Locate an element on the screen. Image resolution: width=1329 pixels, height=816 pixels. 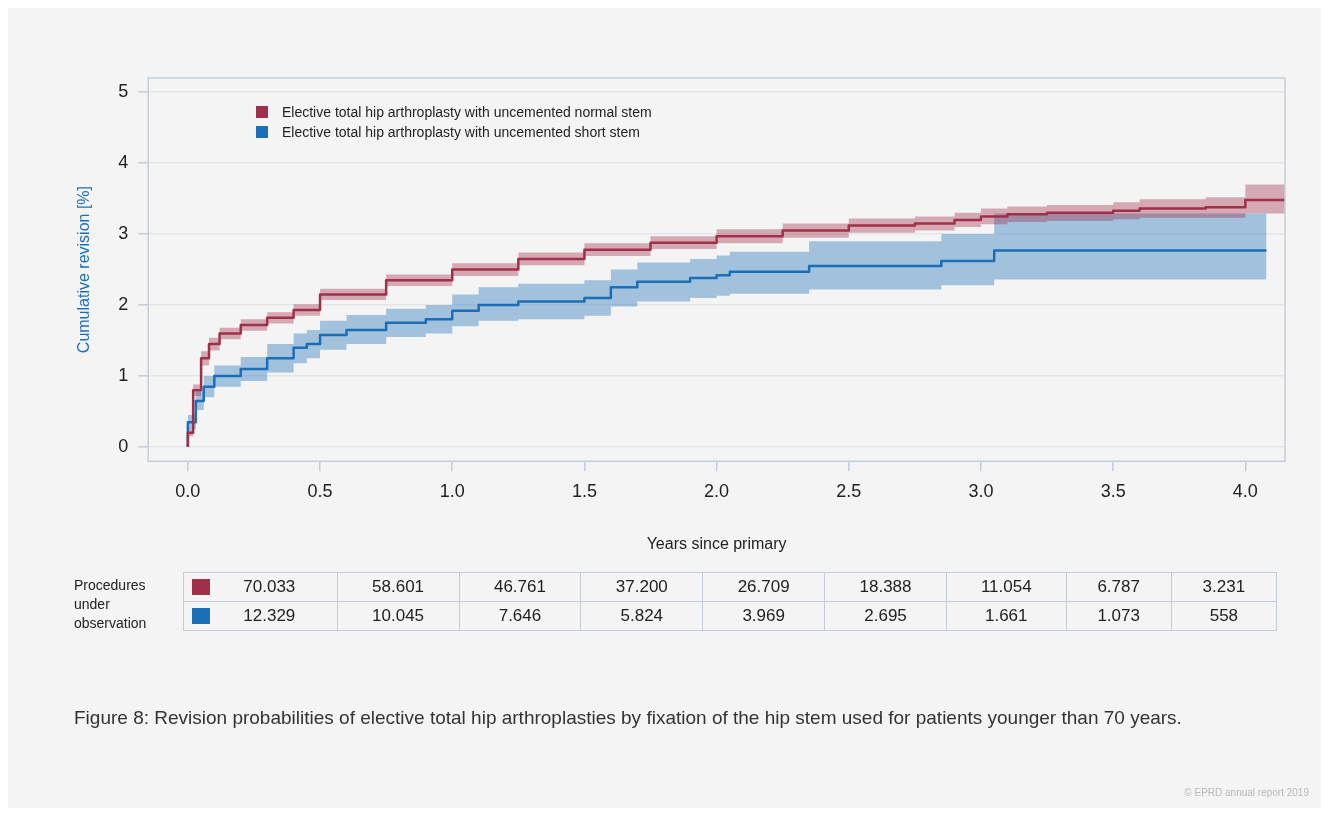
text: 2.695 is located at coordinates (885, 616).